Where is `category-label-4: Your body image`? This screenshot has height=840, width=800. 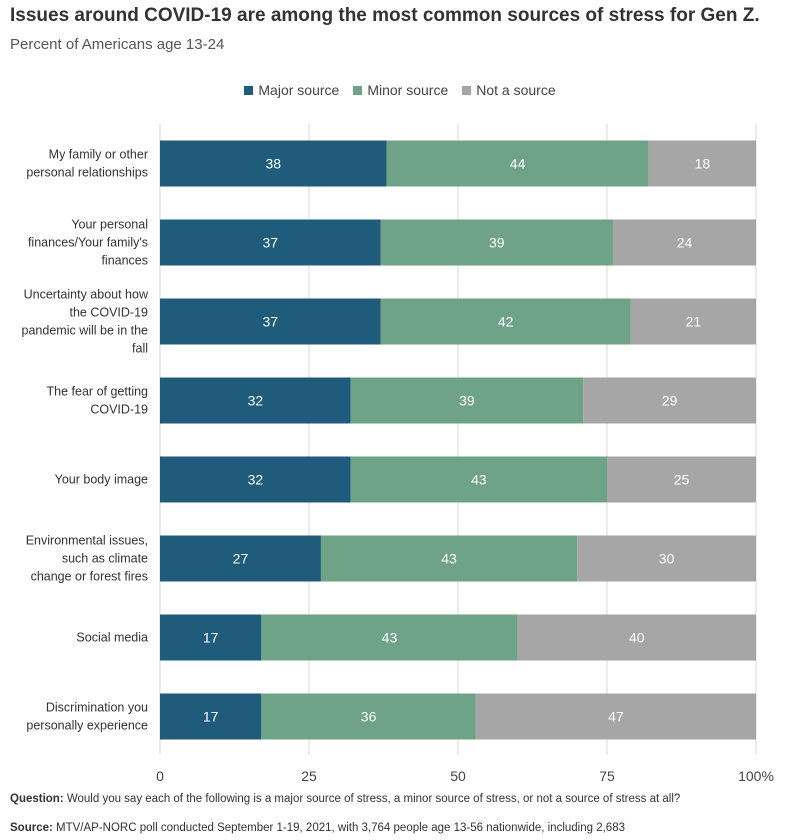 category-label-4: Your body image is located at coordinates (101, 480).